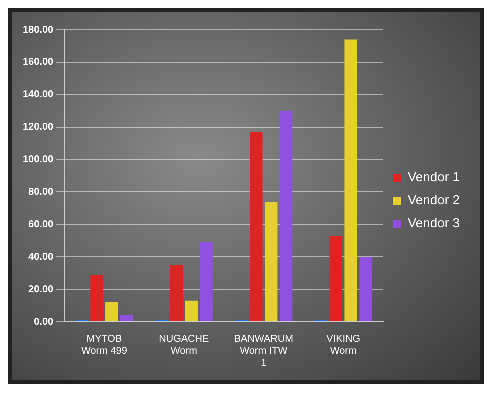  I want to click on x-tick-label: BANWARUM Worm ITW 1, so click(264, 351).